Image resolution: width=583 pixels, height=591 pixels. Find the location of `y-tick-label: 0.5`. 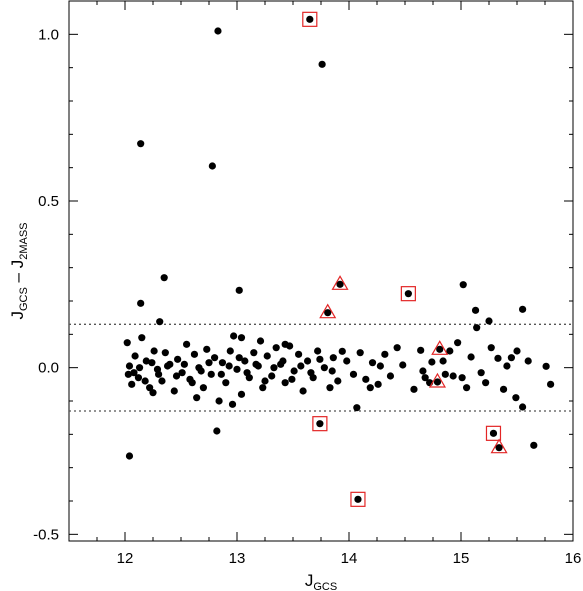

y-tick-label: 0.5 is located at coordinates (48, 201).